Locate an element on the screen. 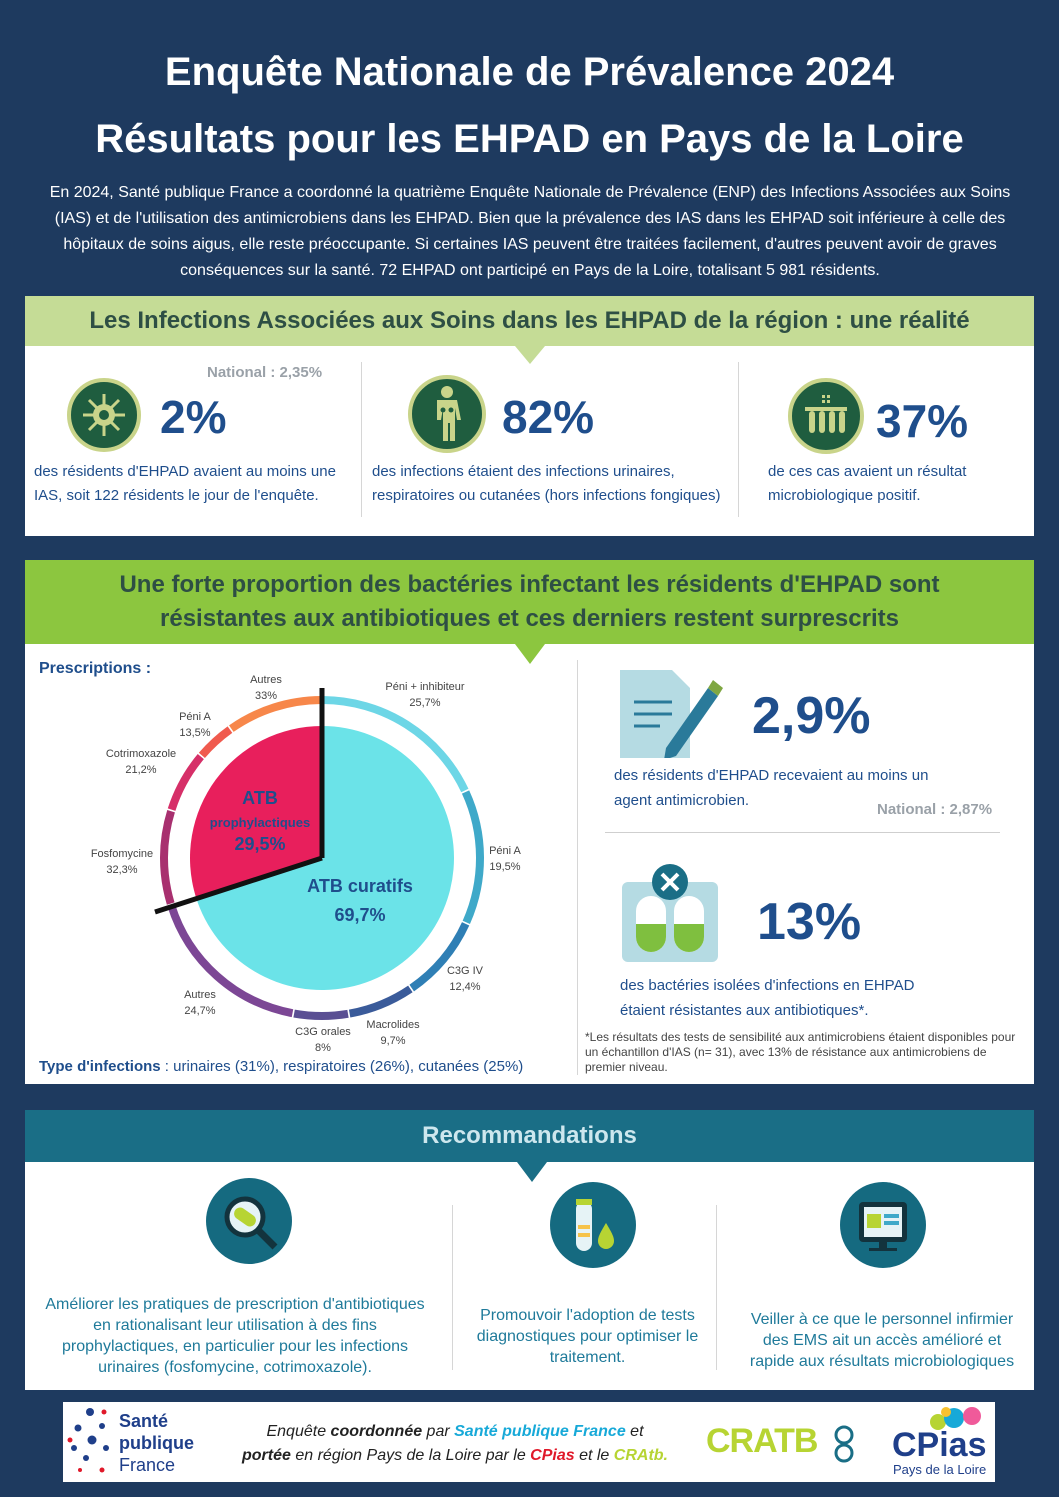 This screenshot has width=1059, height=1497. chart-label: C3G orales 8% is located at coordinates (323, 1040).